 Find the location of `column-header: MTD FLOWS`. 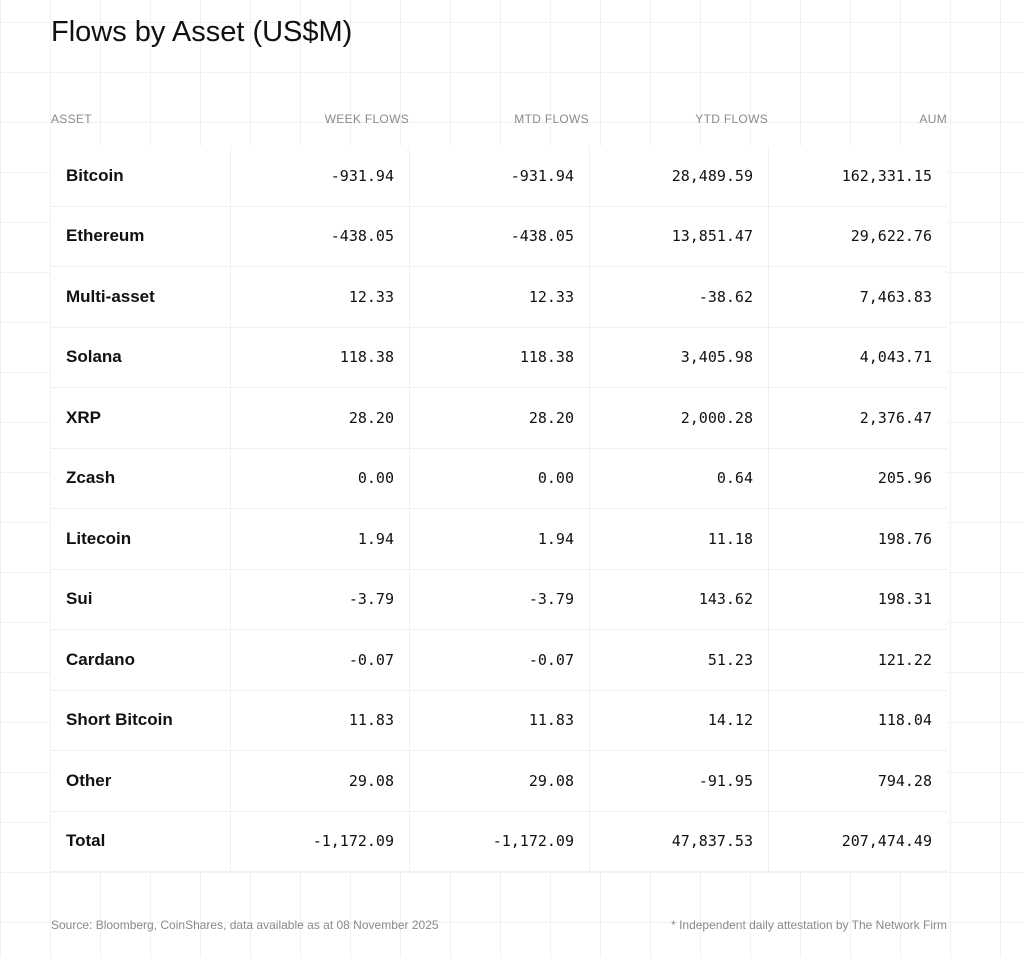

column-header: MTD FLOWS is located at coordinates (551, 119).